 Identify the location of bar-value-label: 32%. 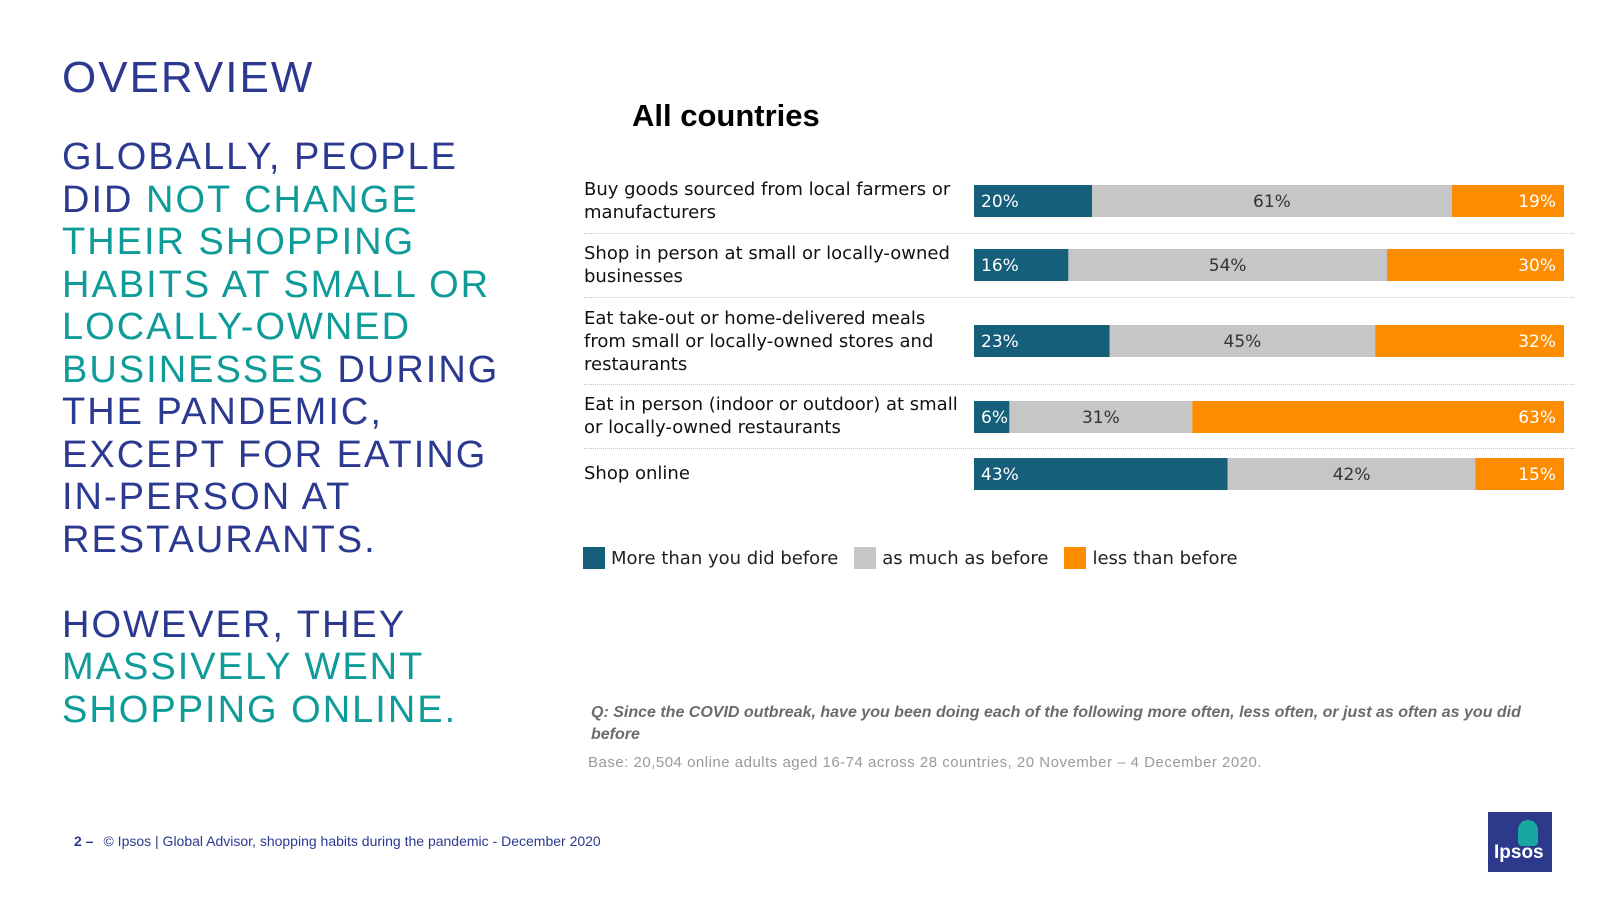
(1537, 342).